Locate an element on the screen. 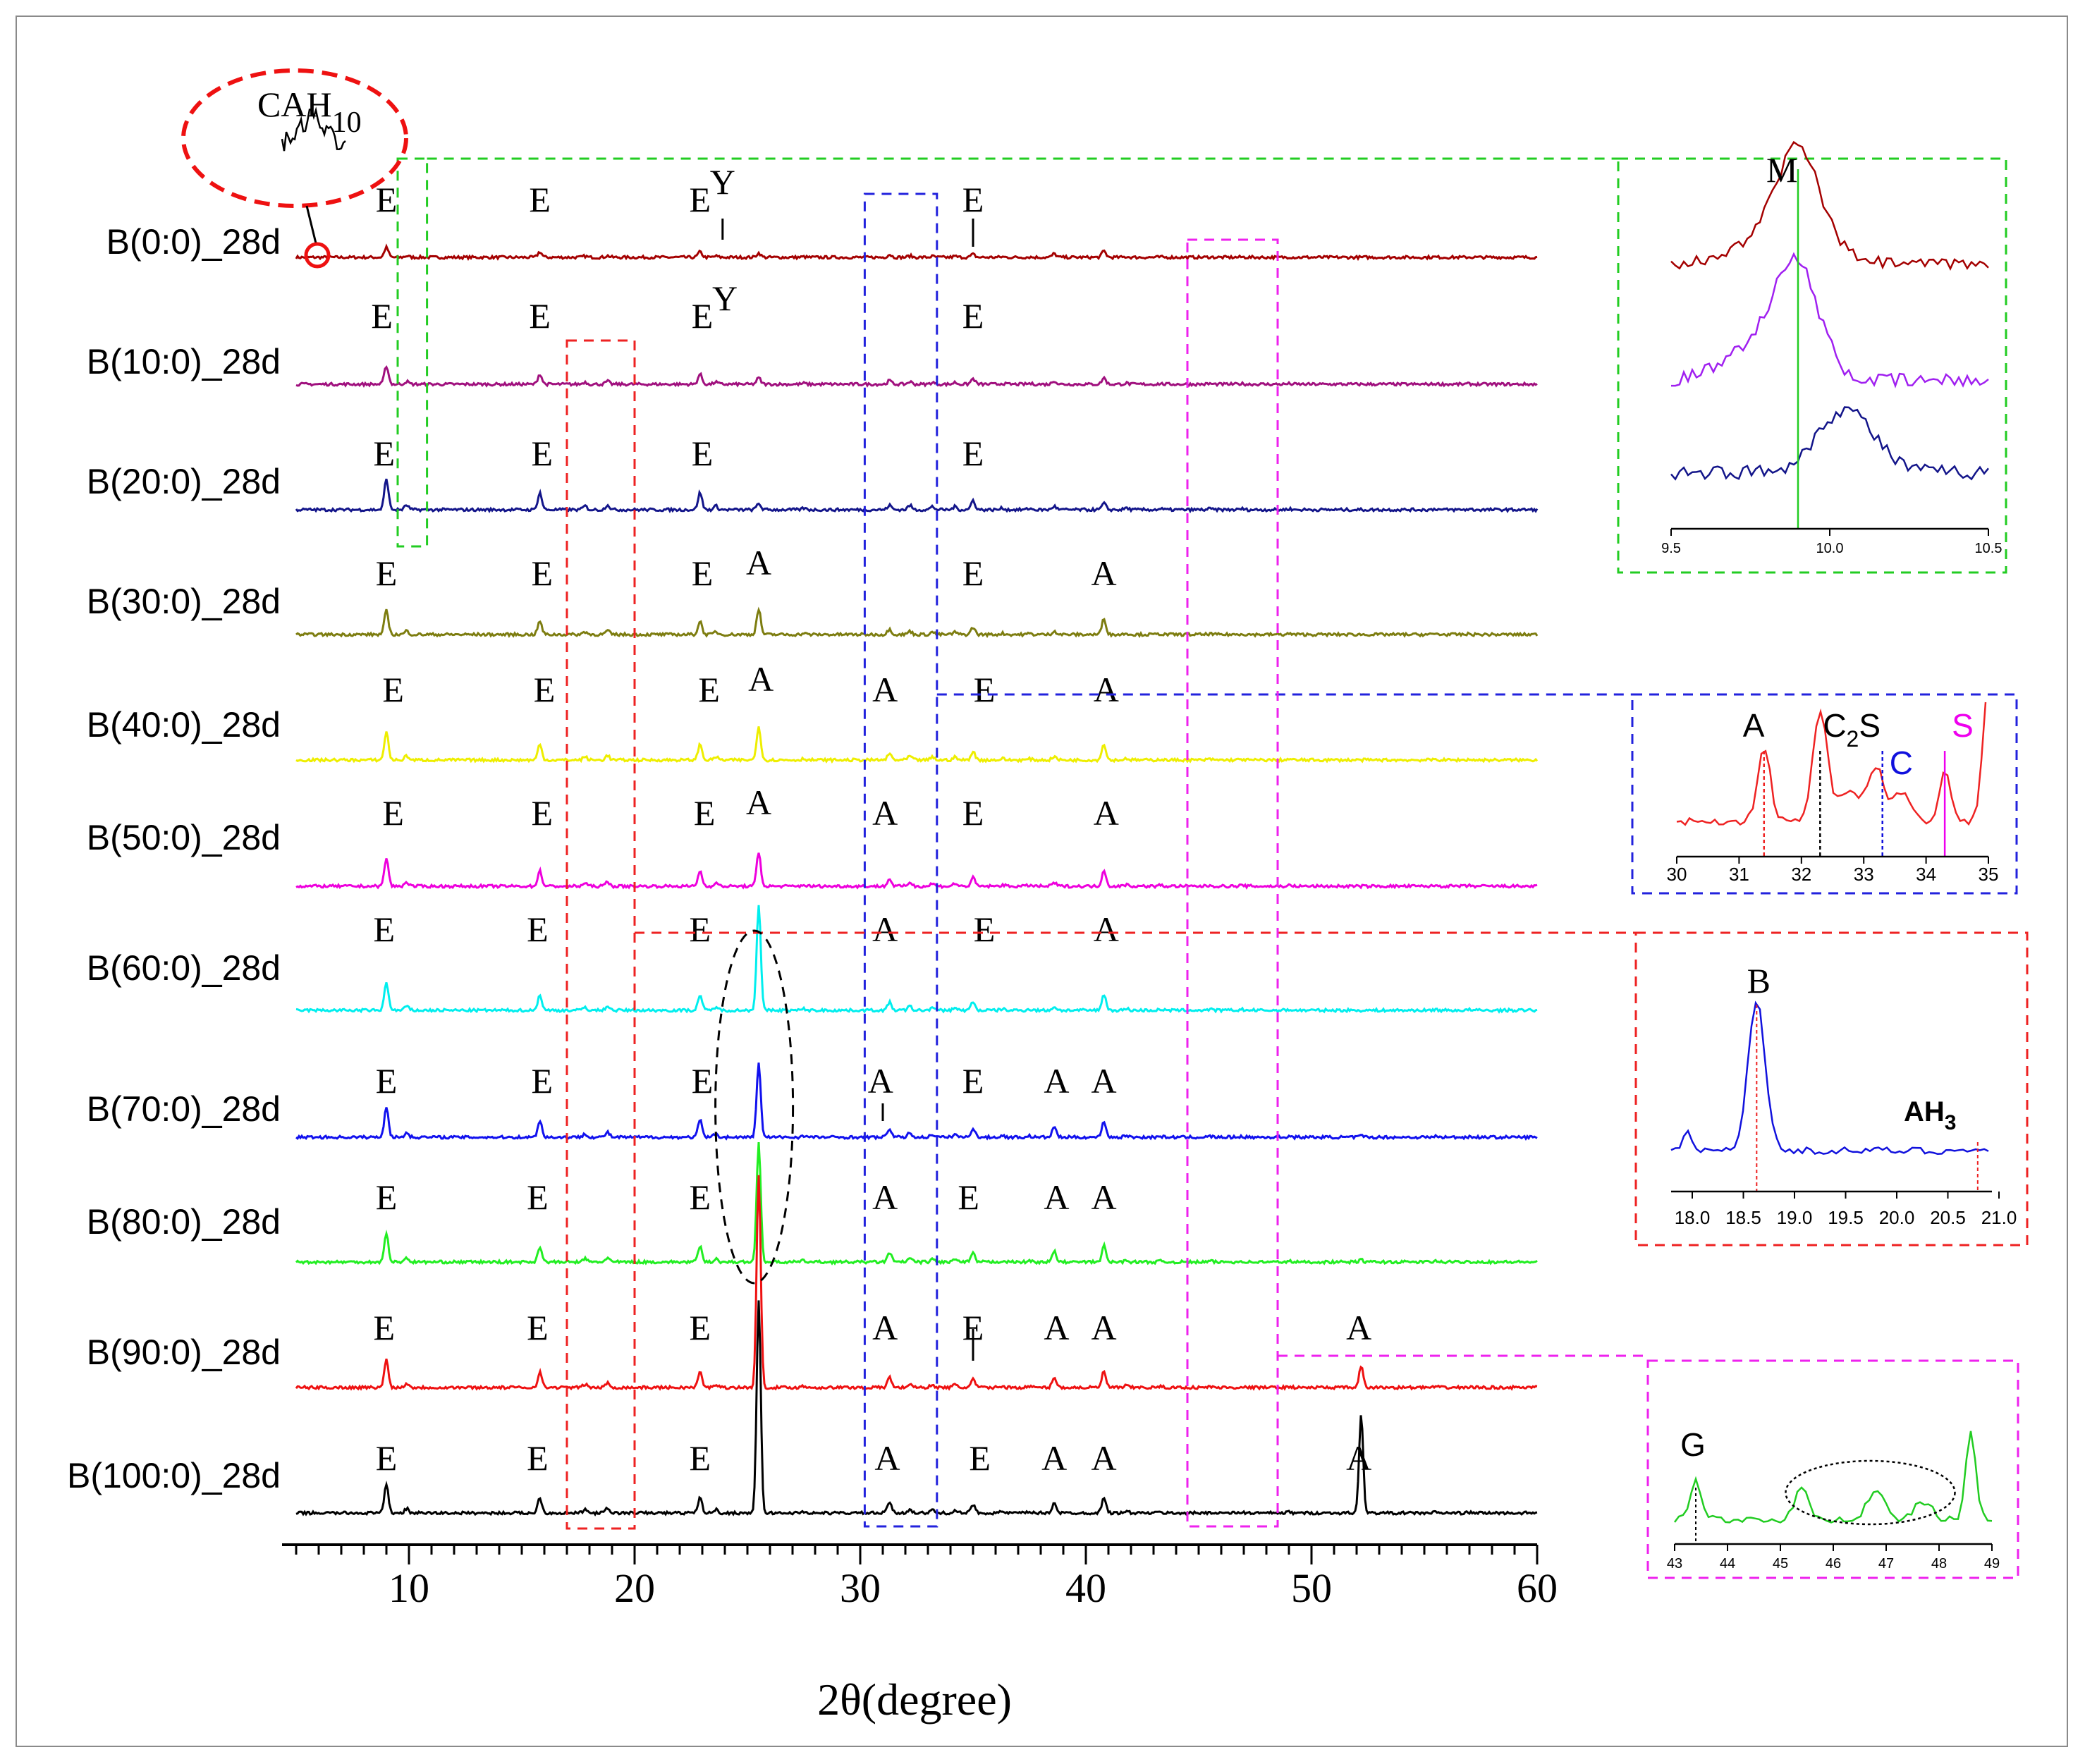 The width and height of the screenshot is (2085, 1764). inset-tick-label: 46 is located at coordinates (1833, 1564).